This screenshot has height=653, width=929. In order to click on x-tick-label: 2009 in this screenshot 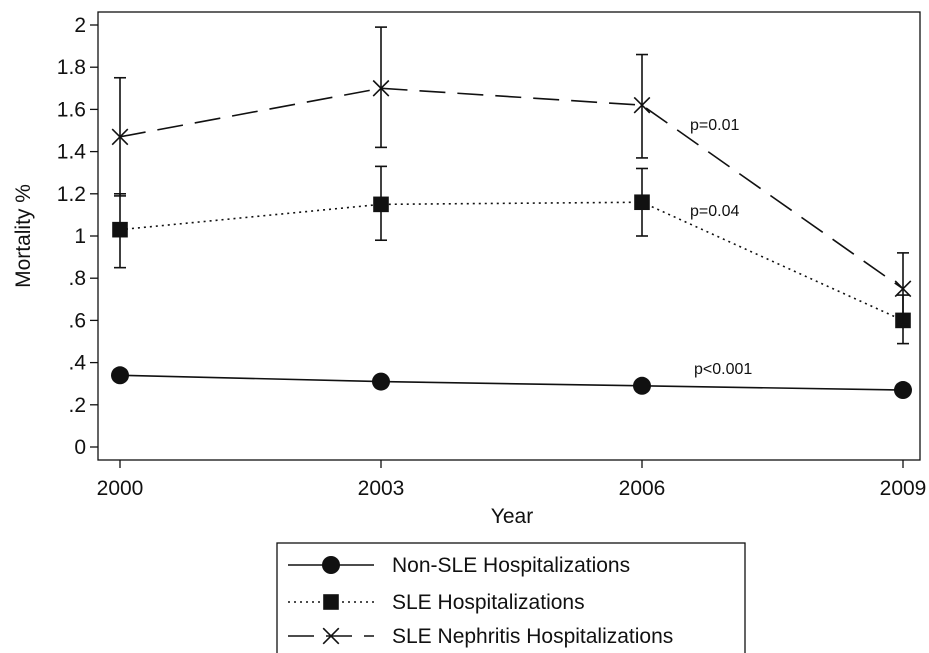, I will do `click(903, 488)`.